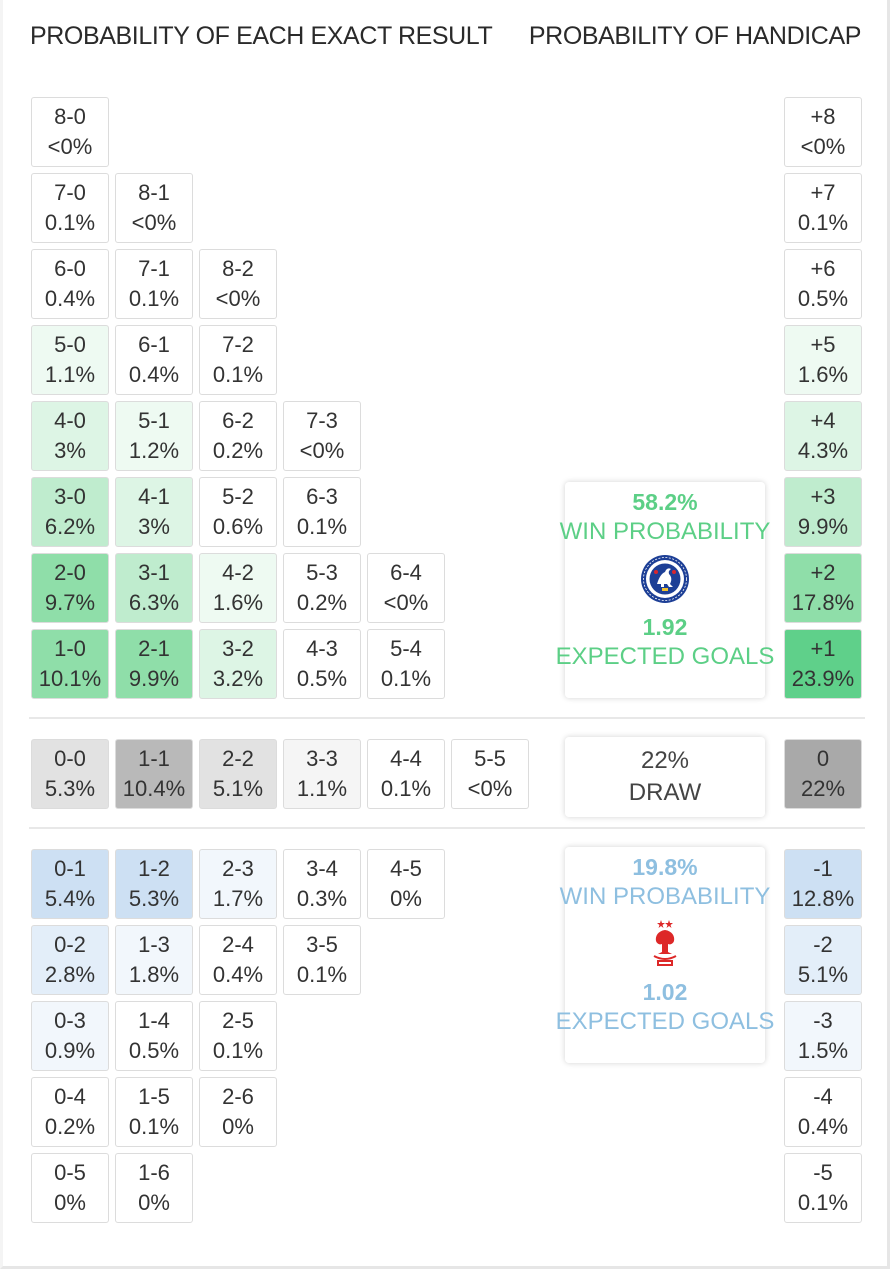 The image size is (890, 1272). I want to click on draw-result-cell: 3-3 1.1%, so click(322, 774).